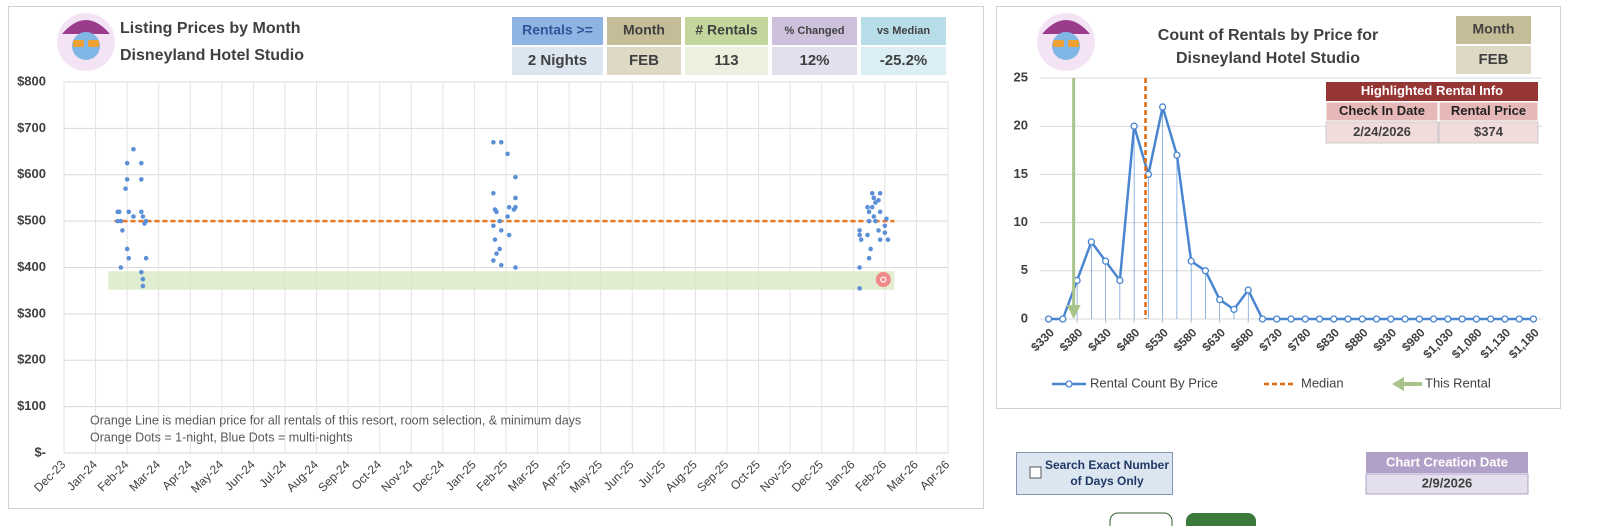  What do you see at coordinates (1069, 384) in the screenshot?
I see `legend-symbol` at bounding box center [1069, 384].